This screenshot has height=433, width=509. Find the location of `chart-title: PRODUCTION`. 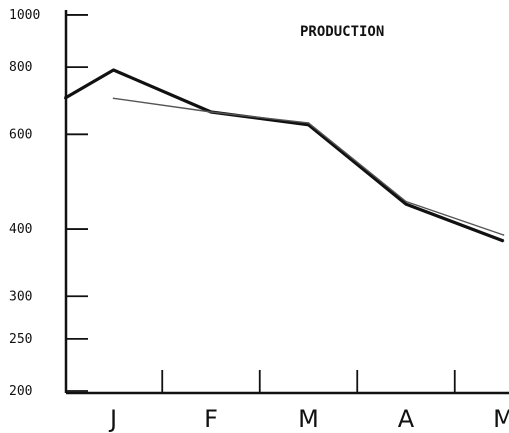

chart-title: PRODUCTION is located at coordinates (342, 32).